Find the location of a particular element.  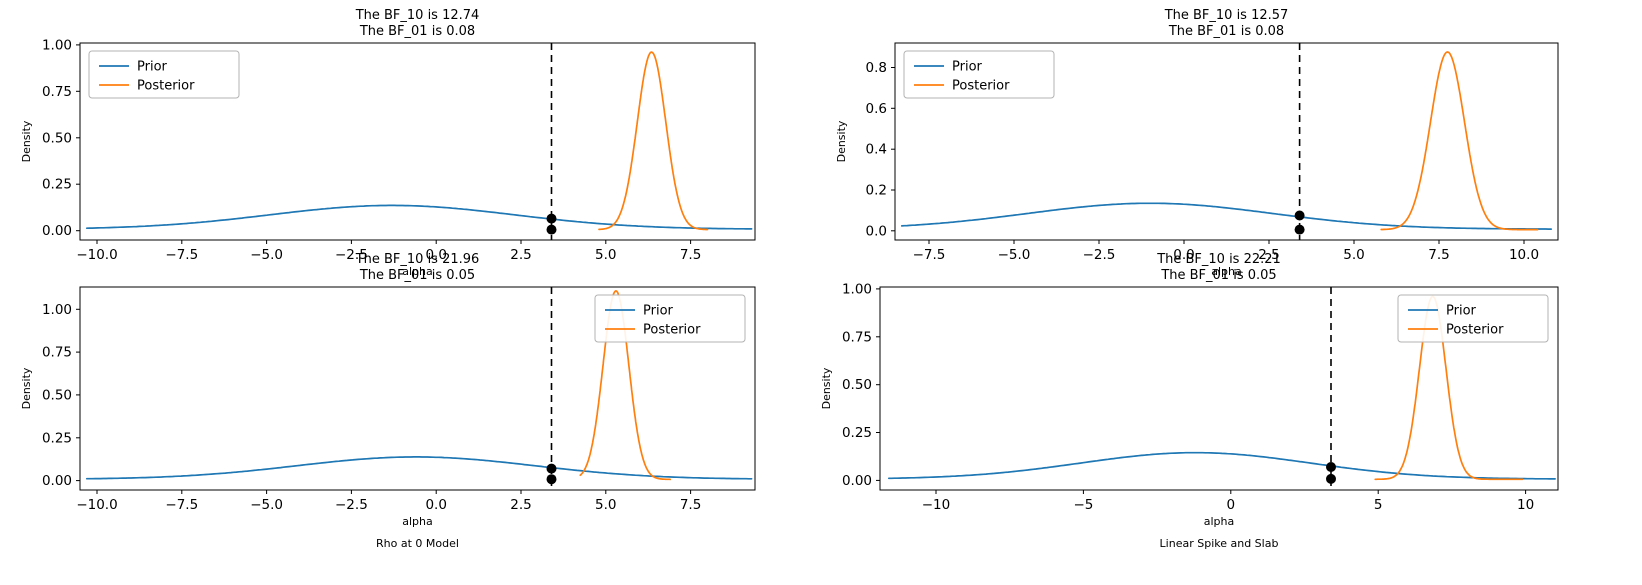

bf10-title-line: The BF_10 is 21.96 is located at coordinates (417, 259).